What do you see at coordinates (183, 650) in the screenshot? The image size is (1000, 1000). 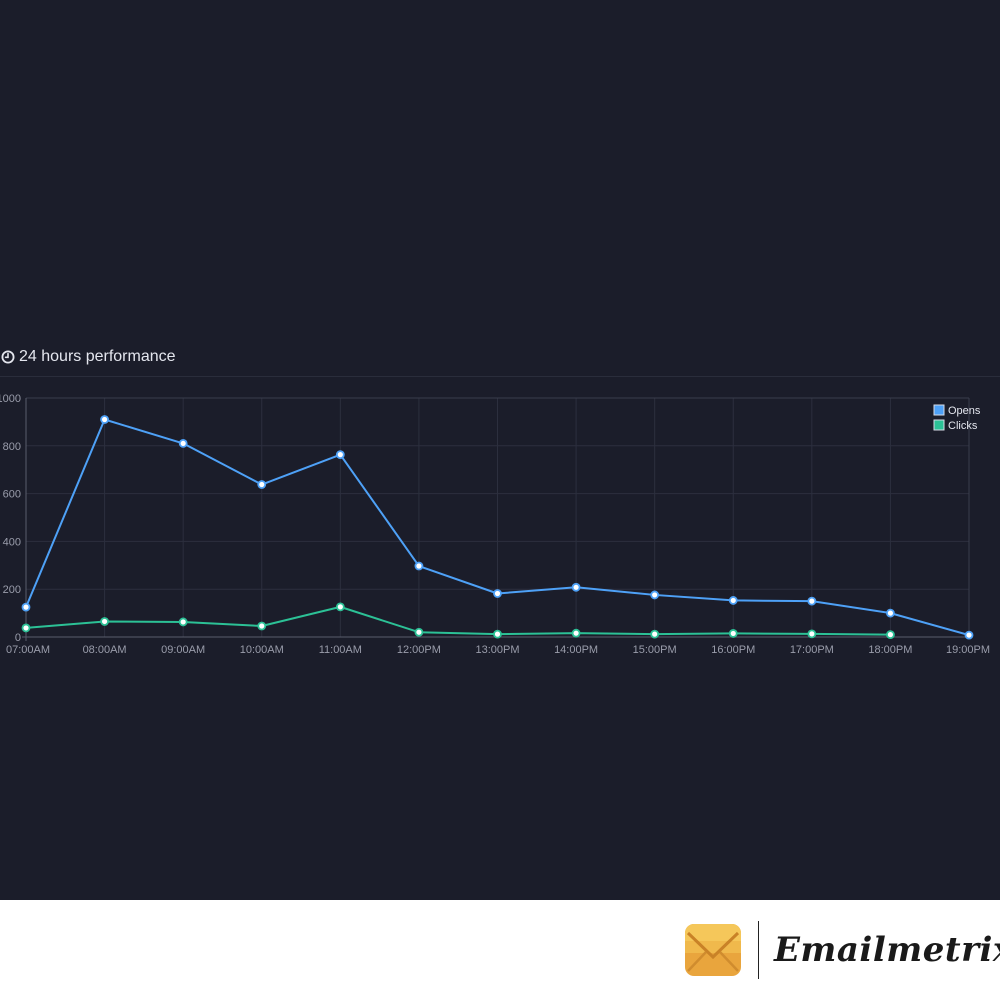 I see `x-tick-label: 09:00AM` at bounding box center [183, 650].